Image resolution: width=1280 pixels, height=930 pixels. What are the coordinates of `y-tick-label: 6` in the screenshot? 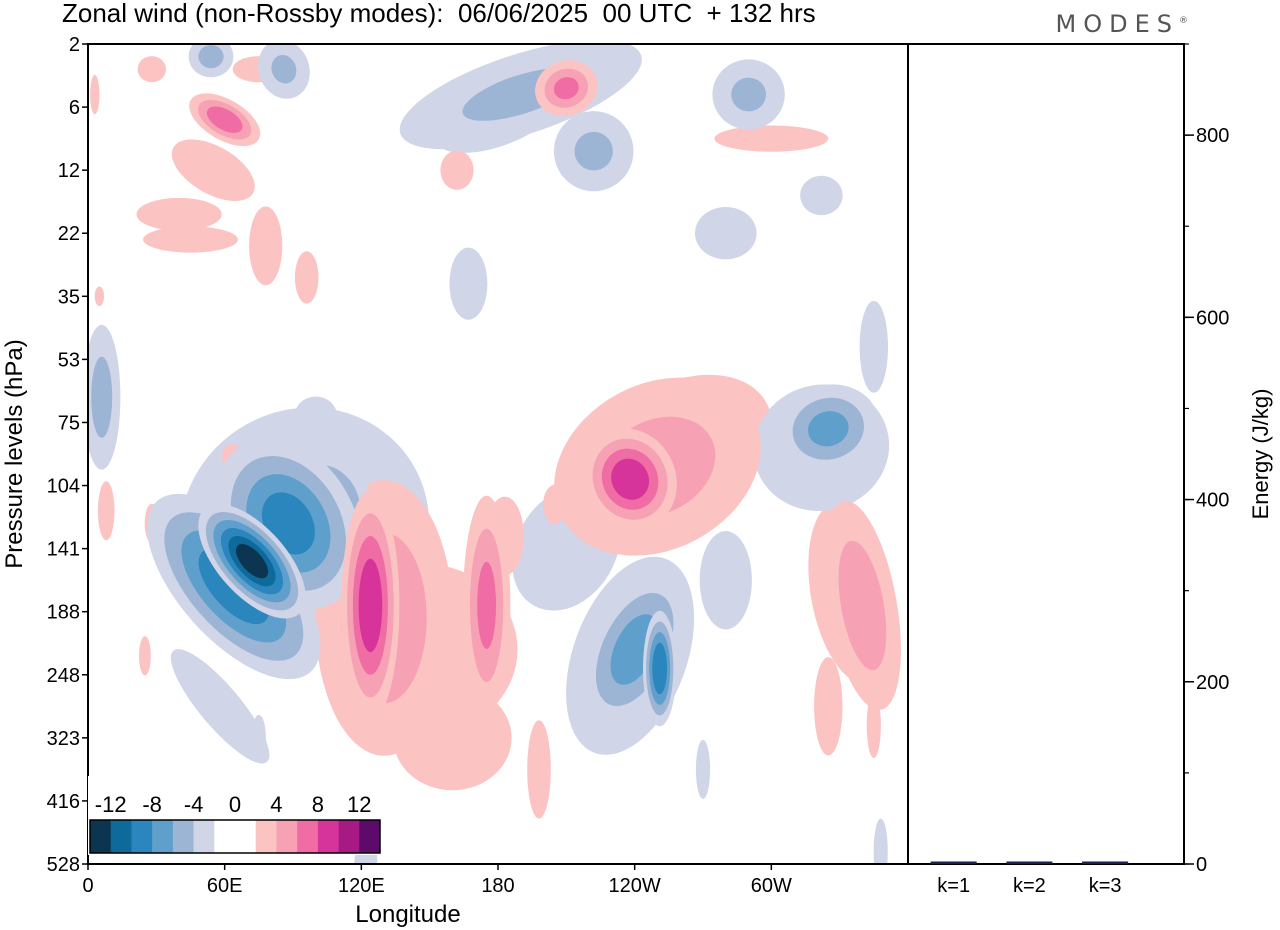 It's located at (74, 108).